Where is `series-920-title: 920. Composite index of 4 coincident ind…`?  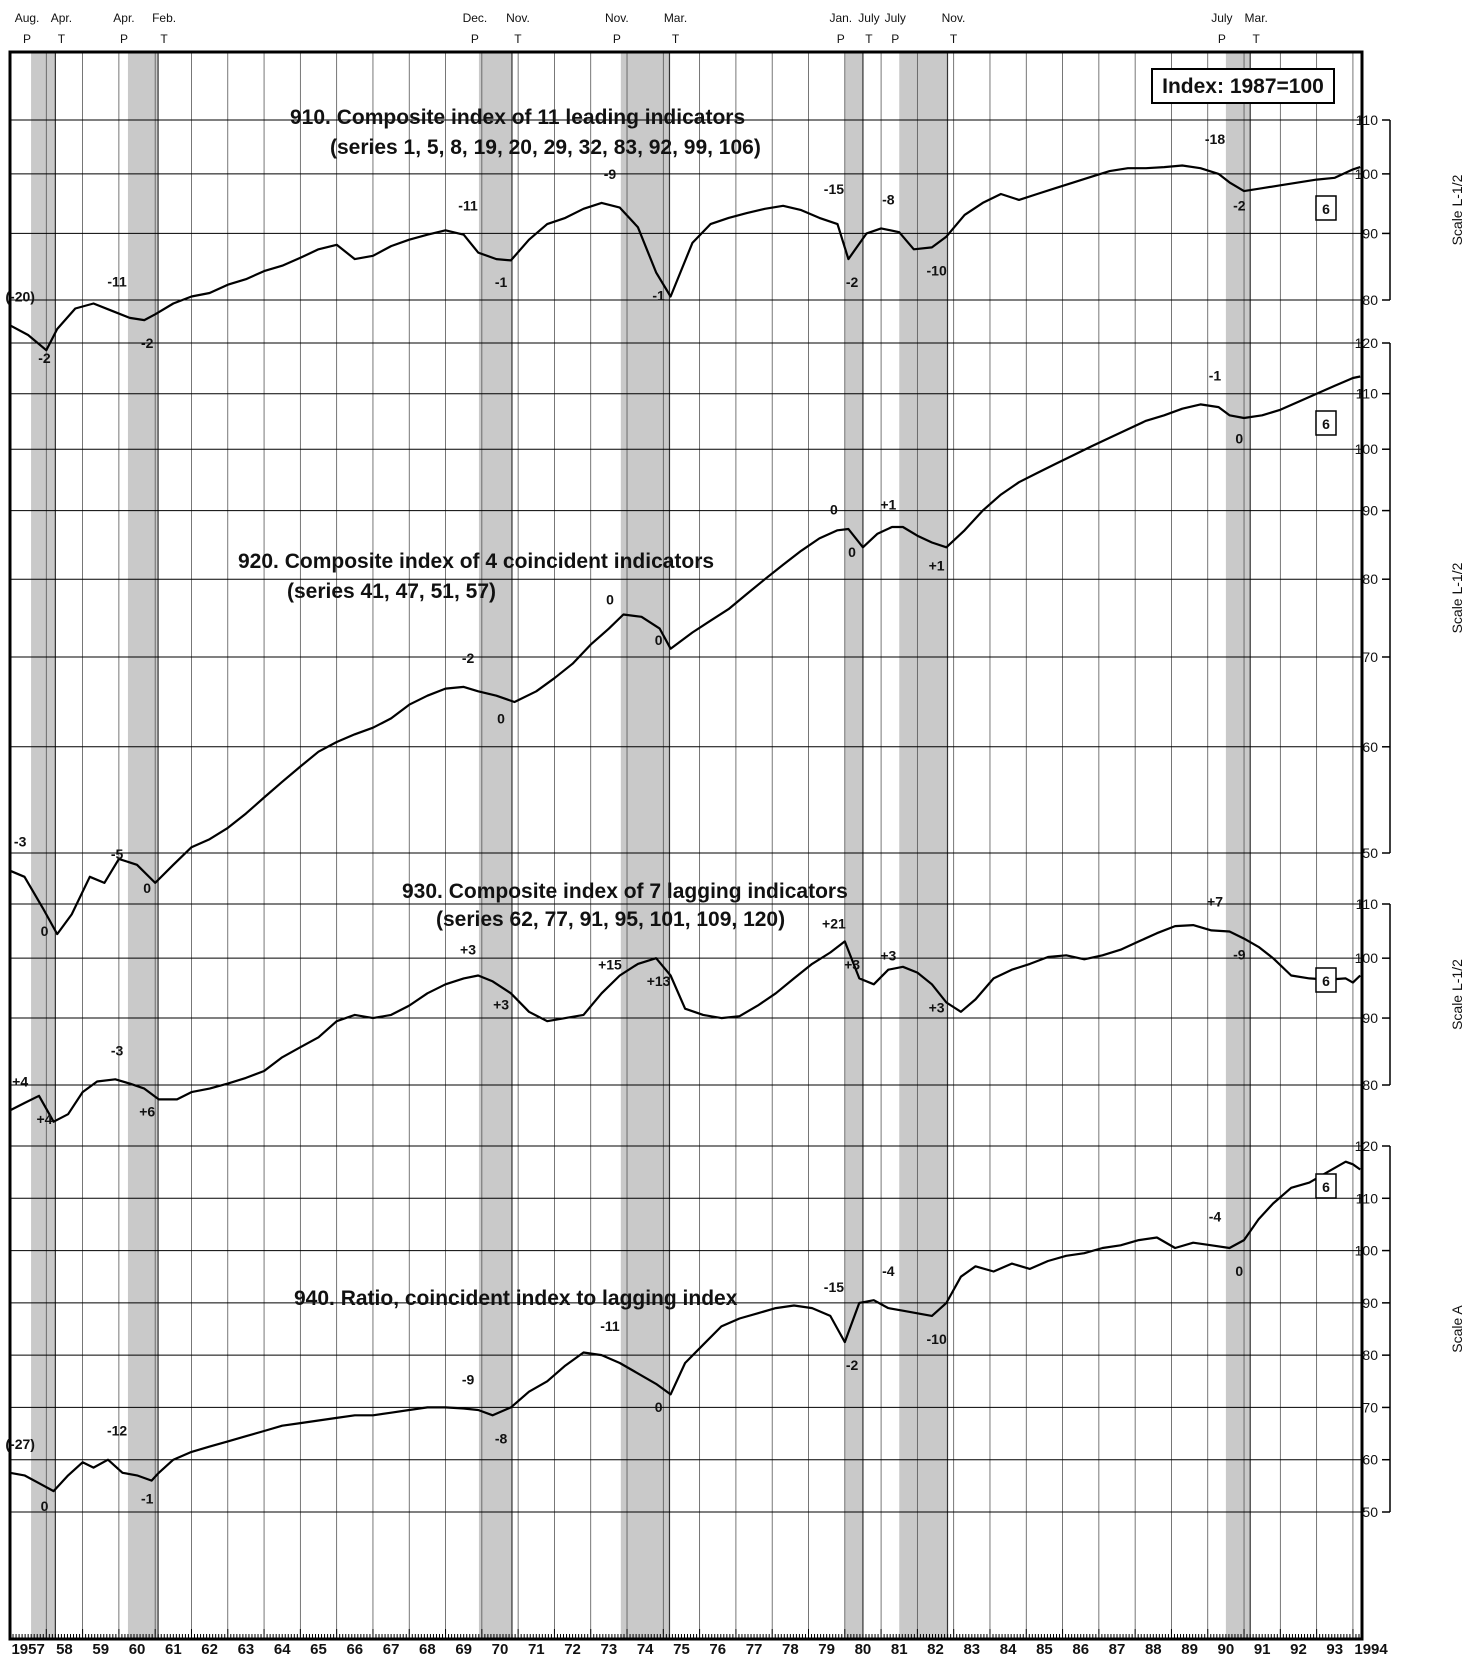
series-920-title: 920. Composite index of 4 coincident ind… is located at coordinates (476, 561).